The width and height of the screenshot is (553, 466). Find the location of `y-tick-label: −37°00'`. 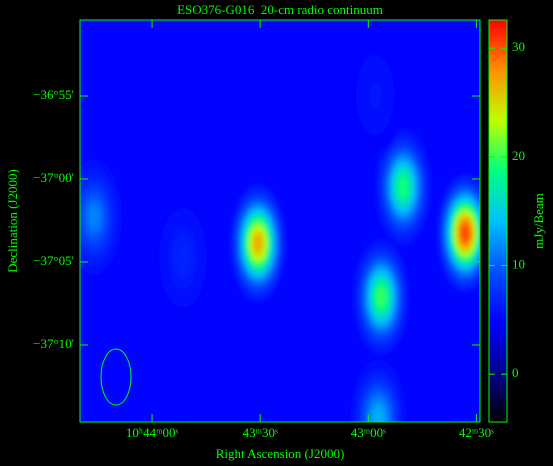

y-tick-label: −37°00' is located at coordinates (53, 177).